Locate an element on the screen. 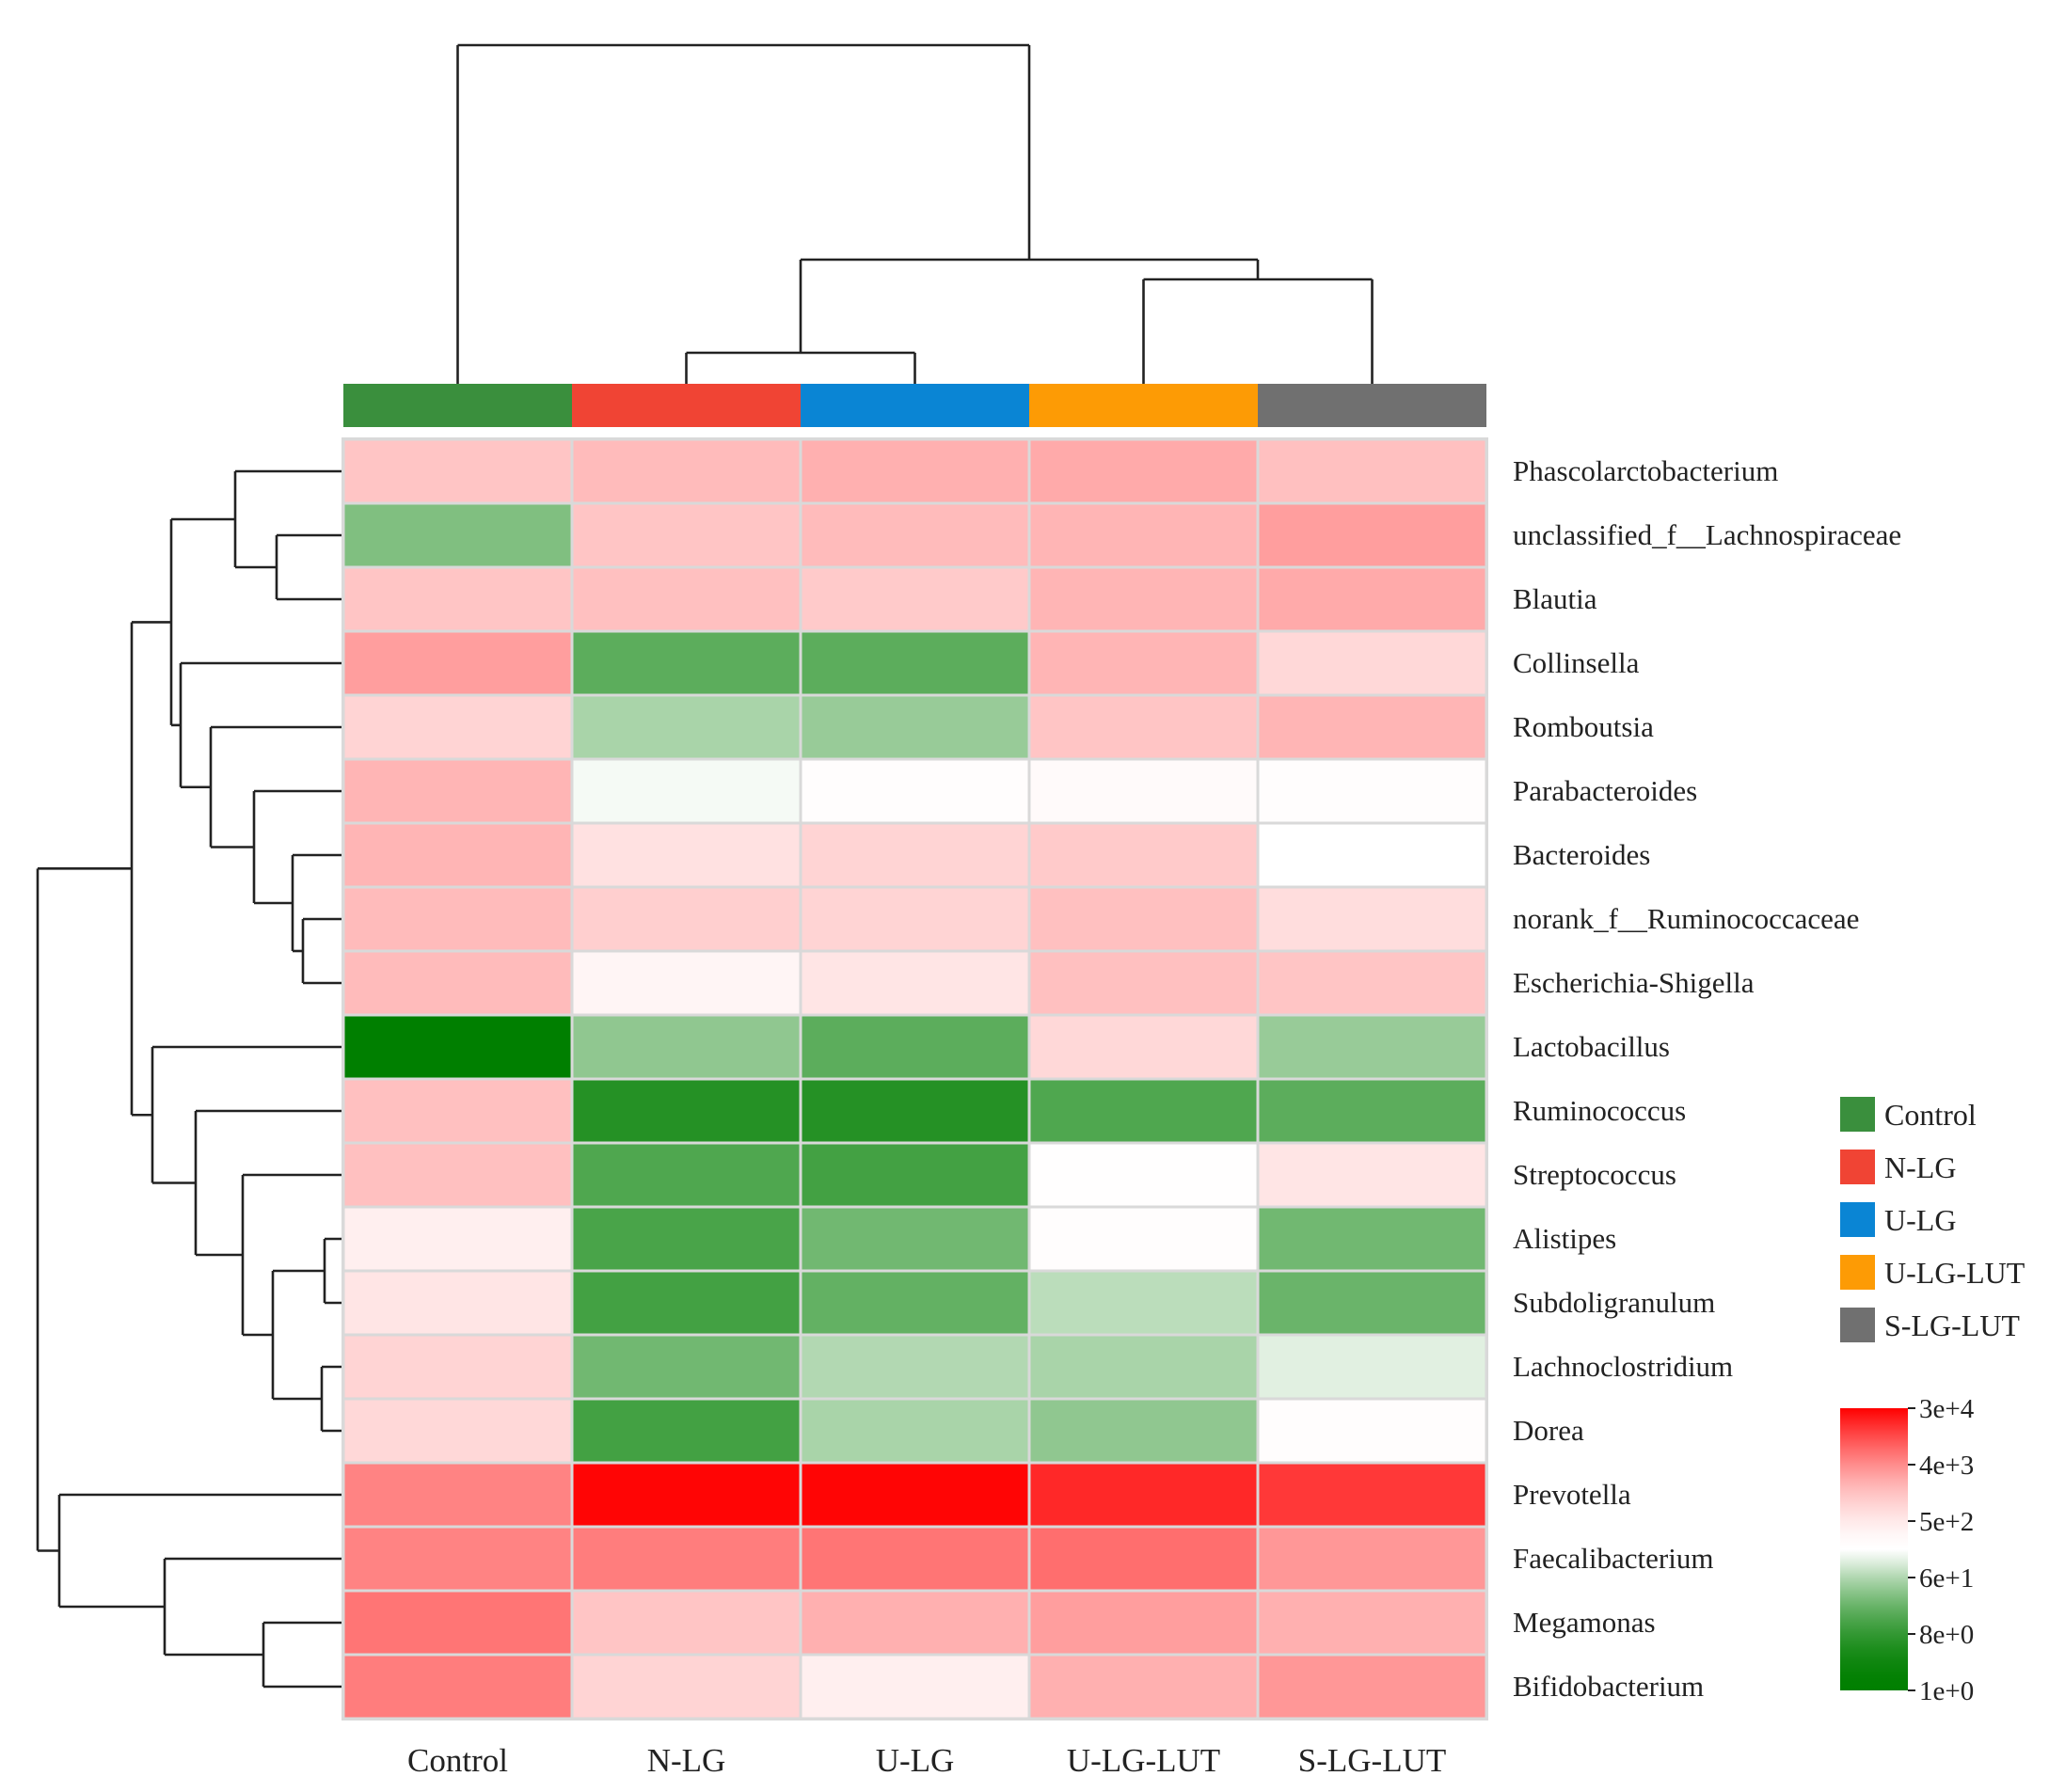  group-legend: Control N-LG U-LG U-LG-LUT S-LG-LUT is located at coordinates (1932, 1219).